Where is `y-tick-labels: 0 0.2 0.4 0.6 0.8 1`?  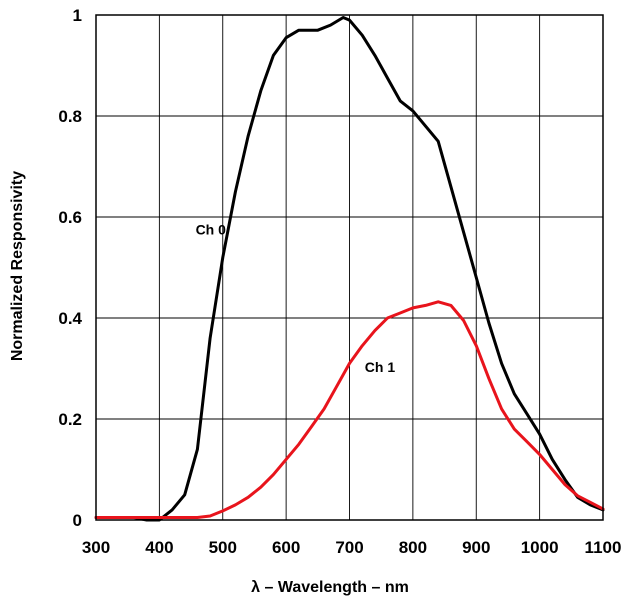
y-tick-labels: 0 0.2 0.4 0.6 0.8 1 is located at coordinates (70, 268).